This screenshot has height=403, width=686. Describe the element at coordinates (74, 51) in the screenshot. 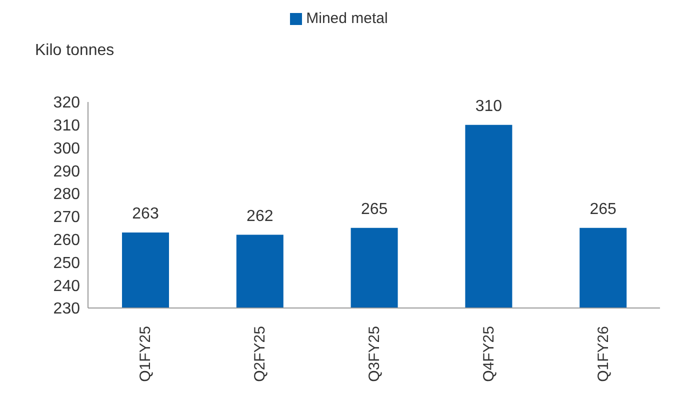

I see `y-axis-title: Kilo tonnes` at that location.